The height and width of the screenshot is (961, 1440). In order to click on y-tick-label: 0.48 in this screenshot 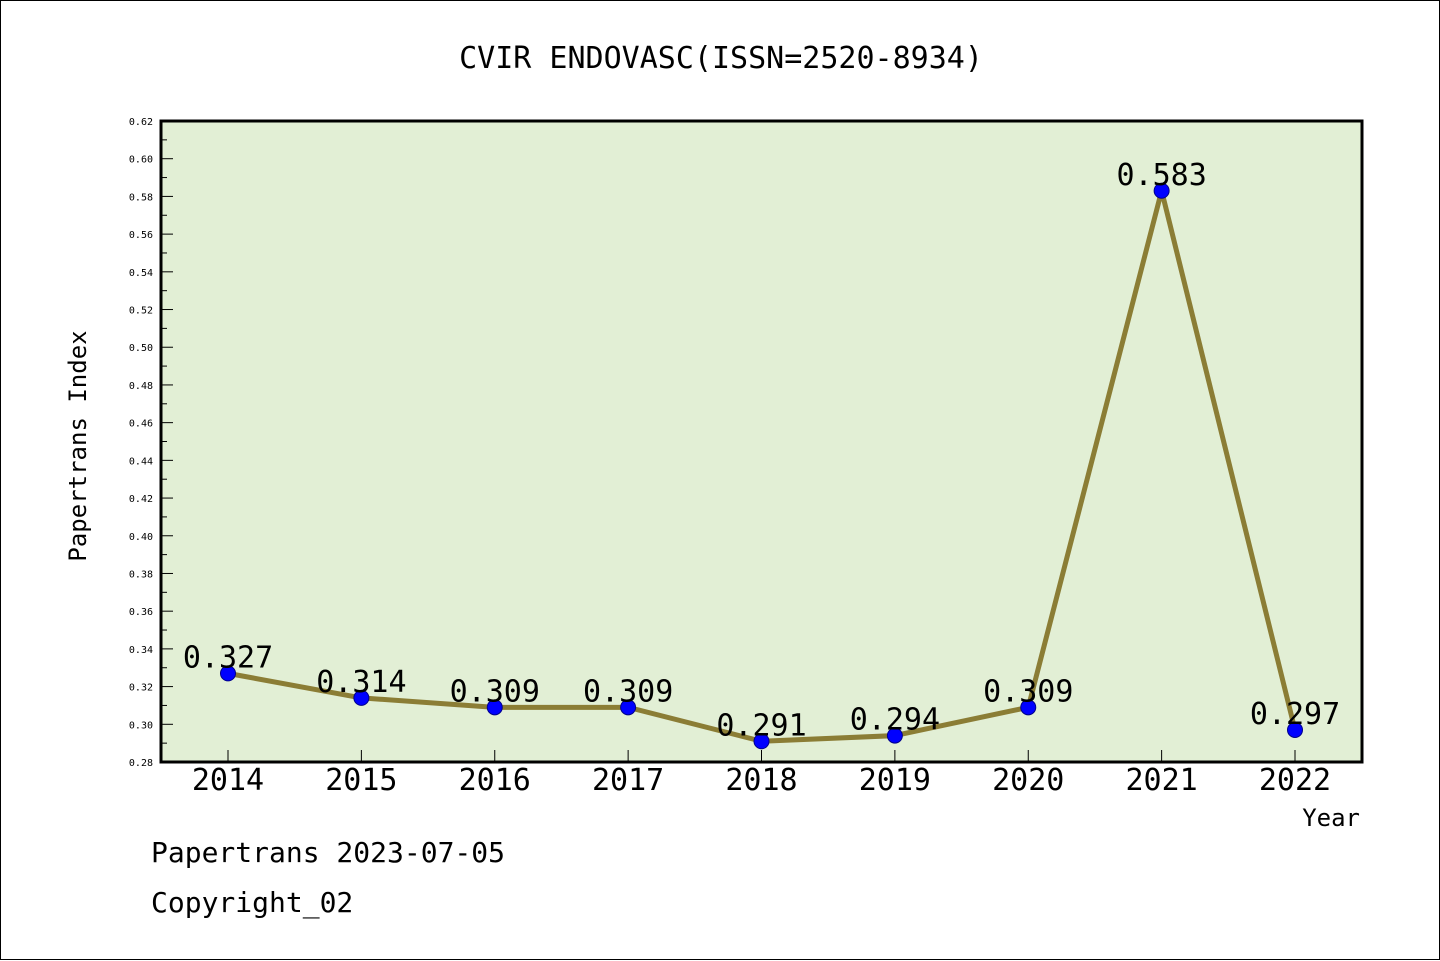, I will do `click(141, 386)`.